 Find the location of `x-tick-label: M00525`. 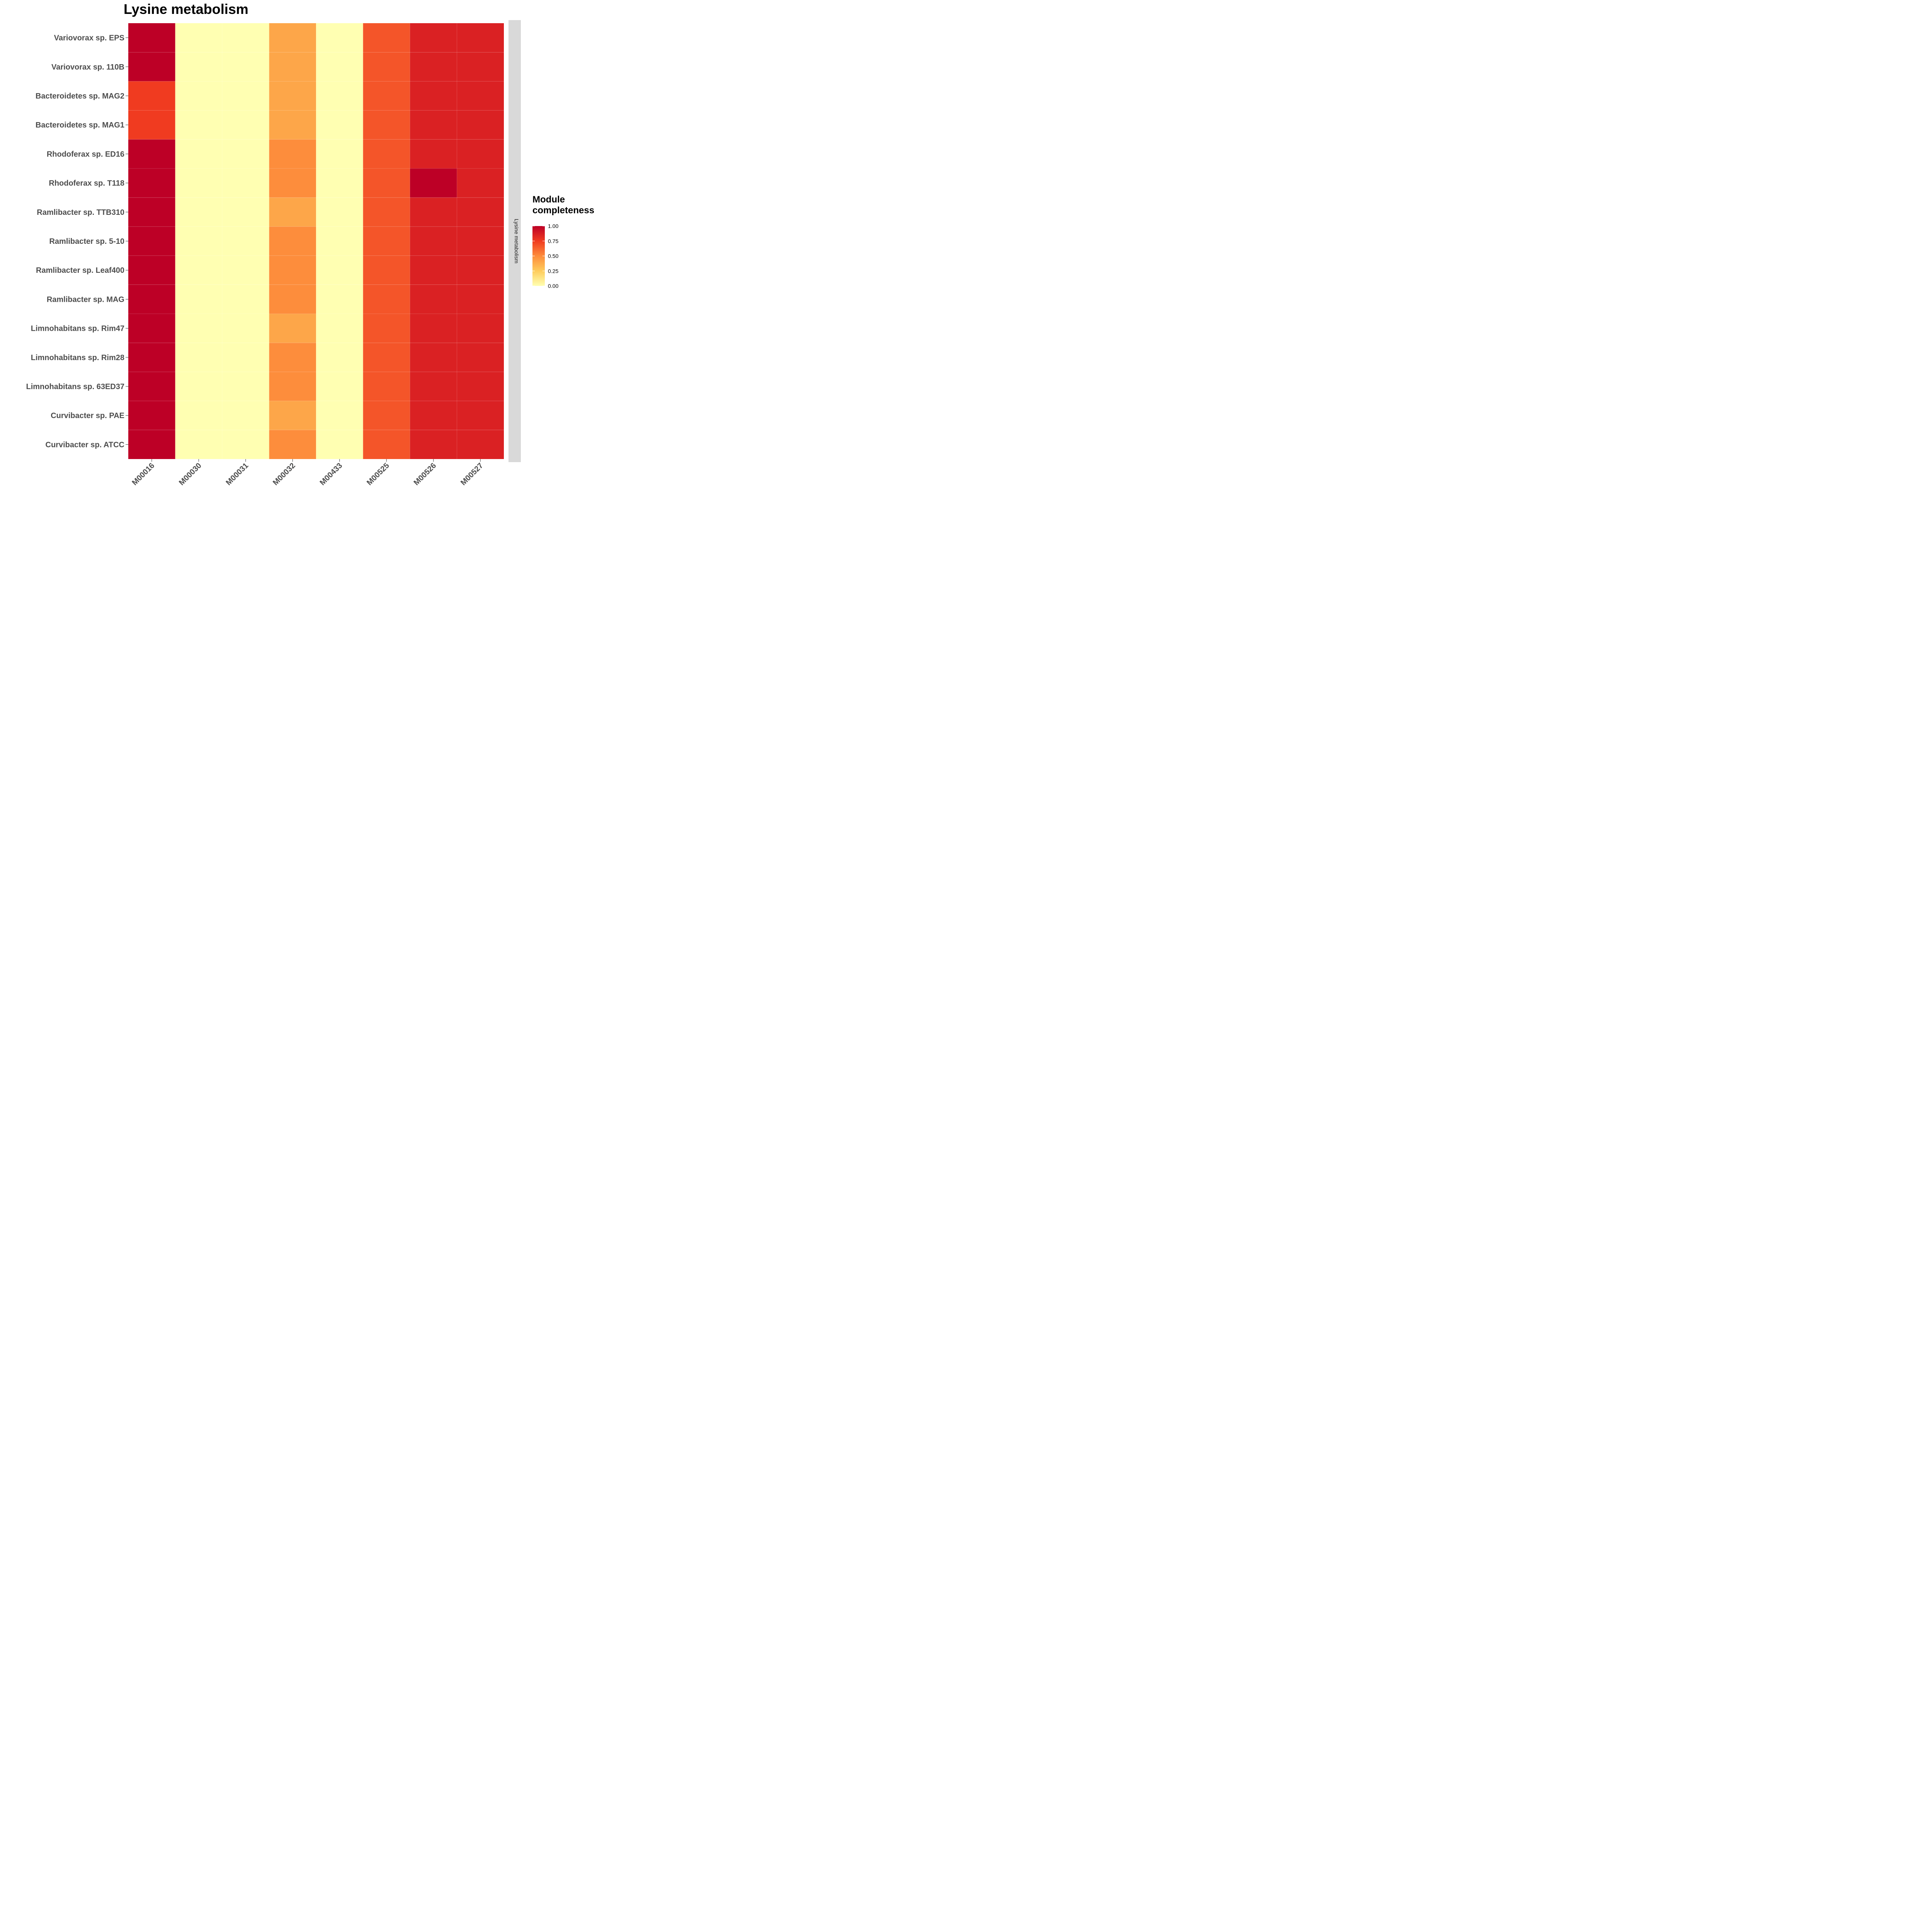

x-tick-label: M00525 is located at coordinates (378, 474).